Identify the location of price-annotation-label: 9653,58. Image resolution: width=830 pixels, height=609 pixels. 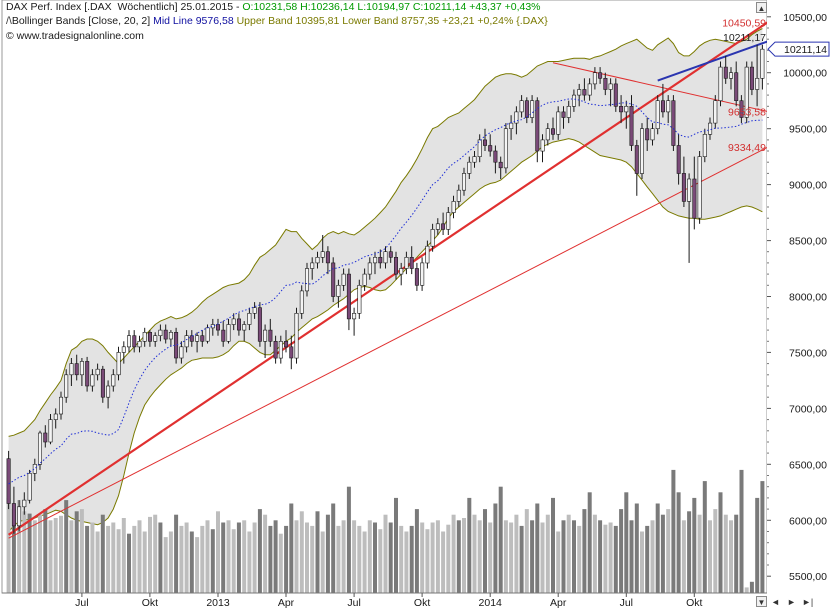
(747, 113).